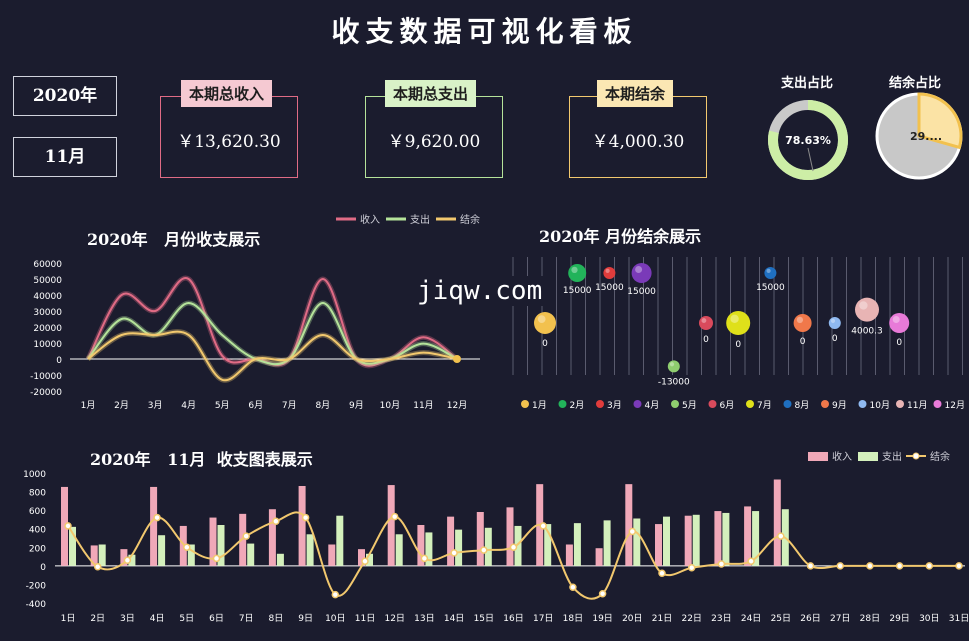  What do you see at coordinates (322, 405) in the screenshot?
I see `line-xtick-7: 8月` at bounding box center [322, 405].